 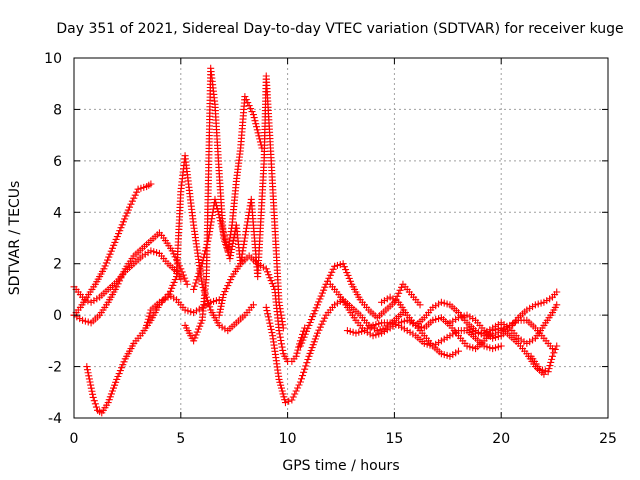 What do you see at coordinates (608, 439) in the screenshot?
I see `x-tick-label: 25` at bounding box center [608, 439].